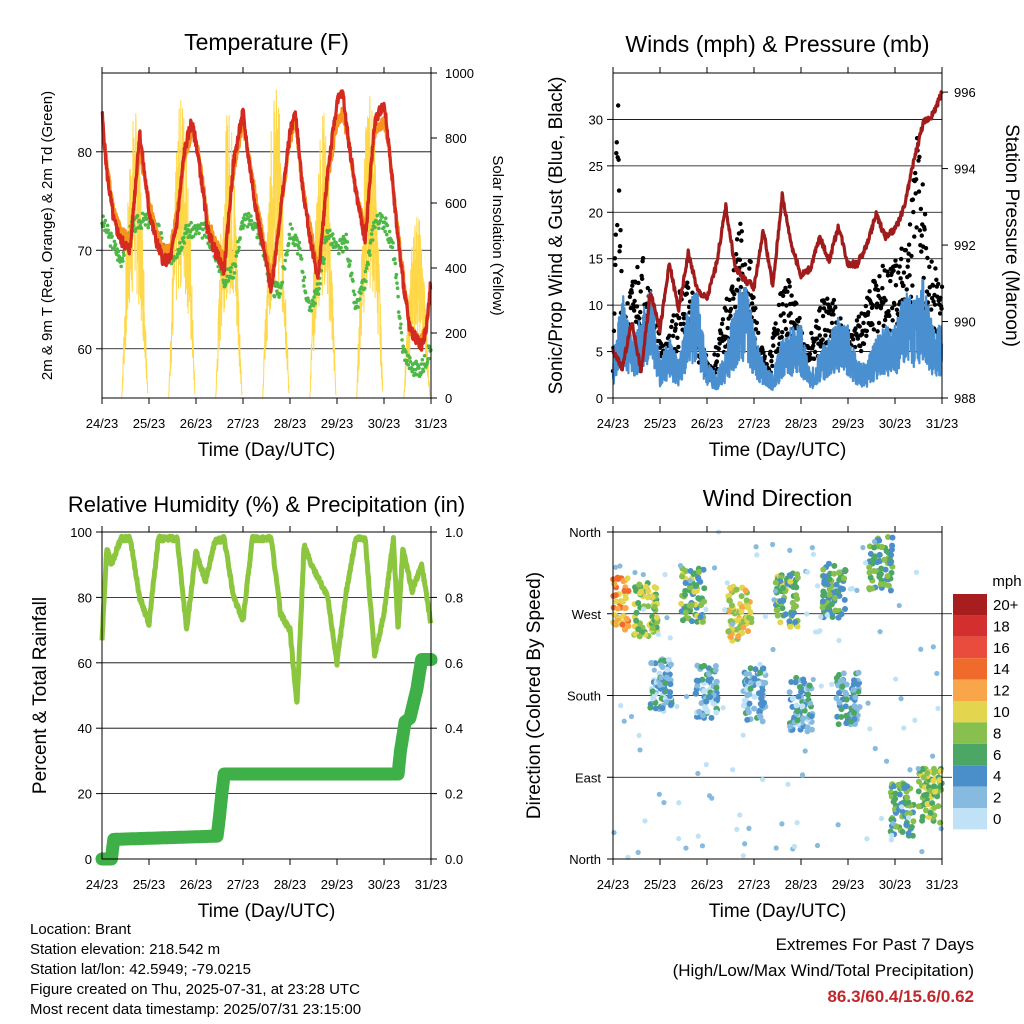 This screenshot has width=1024, height=1024. Describe the element at coordinates (777, 232) in the screenshot. I see `pressure-series` at that location.